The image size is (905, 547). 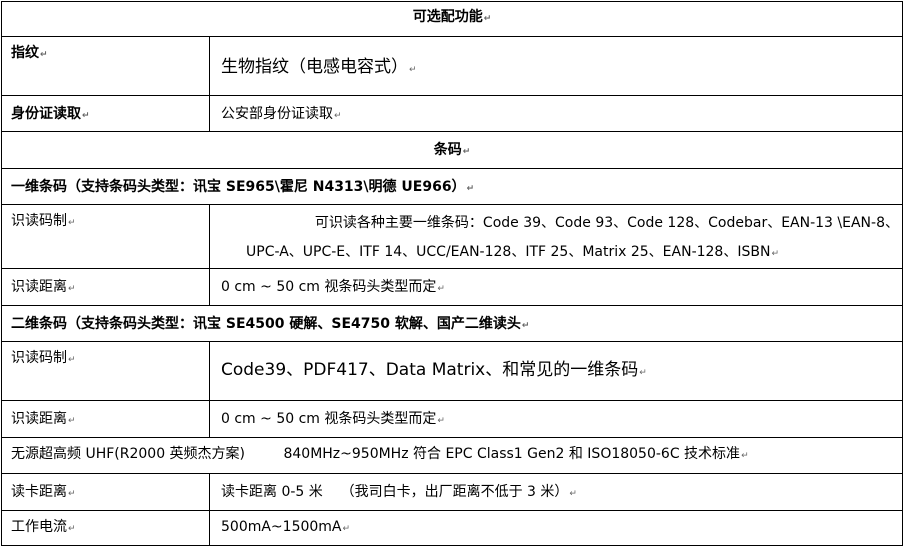 I want to click on title-row: 可选配功能, so click(x=452, y=18).